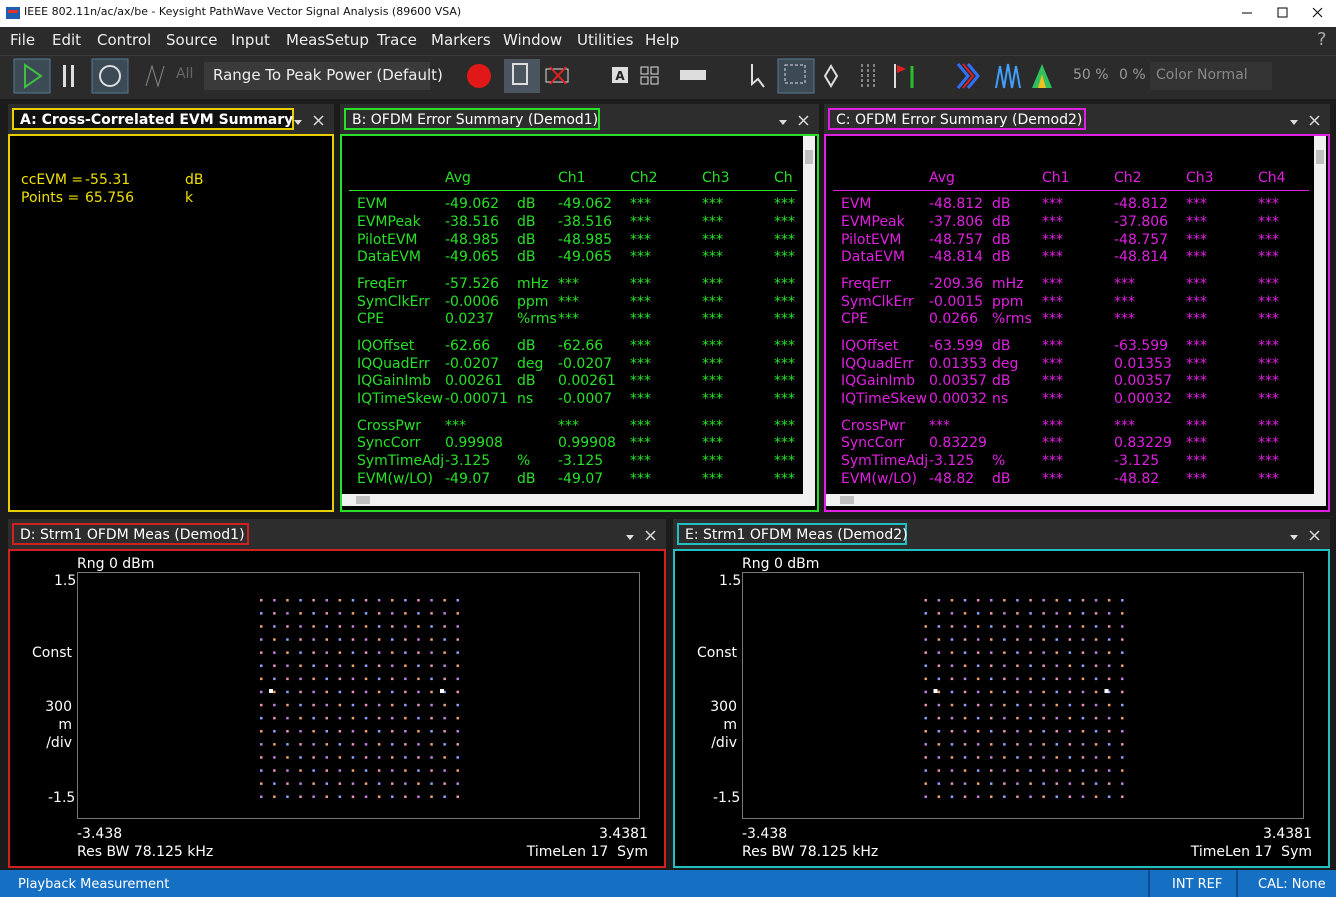 The height and width of the screenshot is (897, 1336). Describe the element at coordinates (644, 178) in the screenshot. I see `column-header: Ch2` at that location.